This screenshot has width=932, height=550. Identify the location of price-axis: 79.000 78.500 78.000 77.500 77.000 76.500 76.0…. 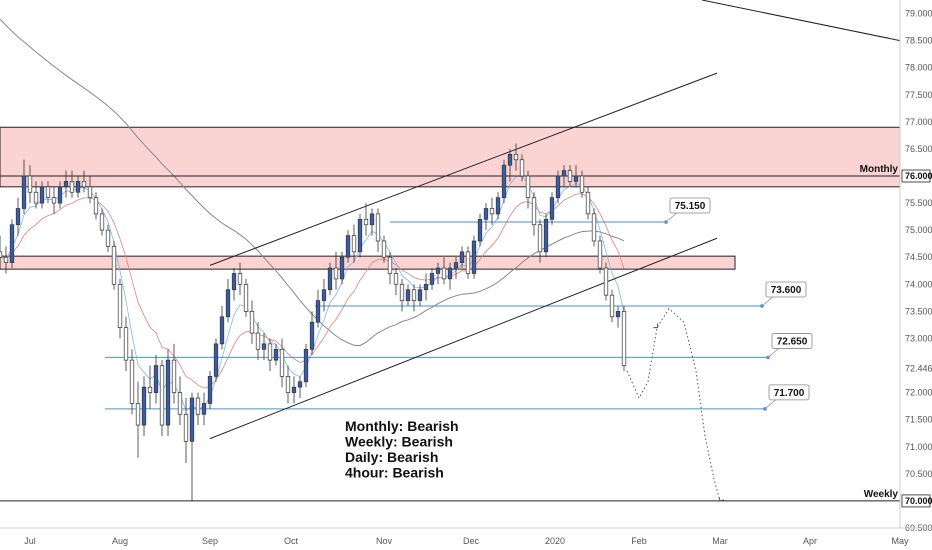
(915, 266).